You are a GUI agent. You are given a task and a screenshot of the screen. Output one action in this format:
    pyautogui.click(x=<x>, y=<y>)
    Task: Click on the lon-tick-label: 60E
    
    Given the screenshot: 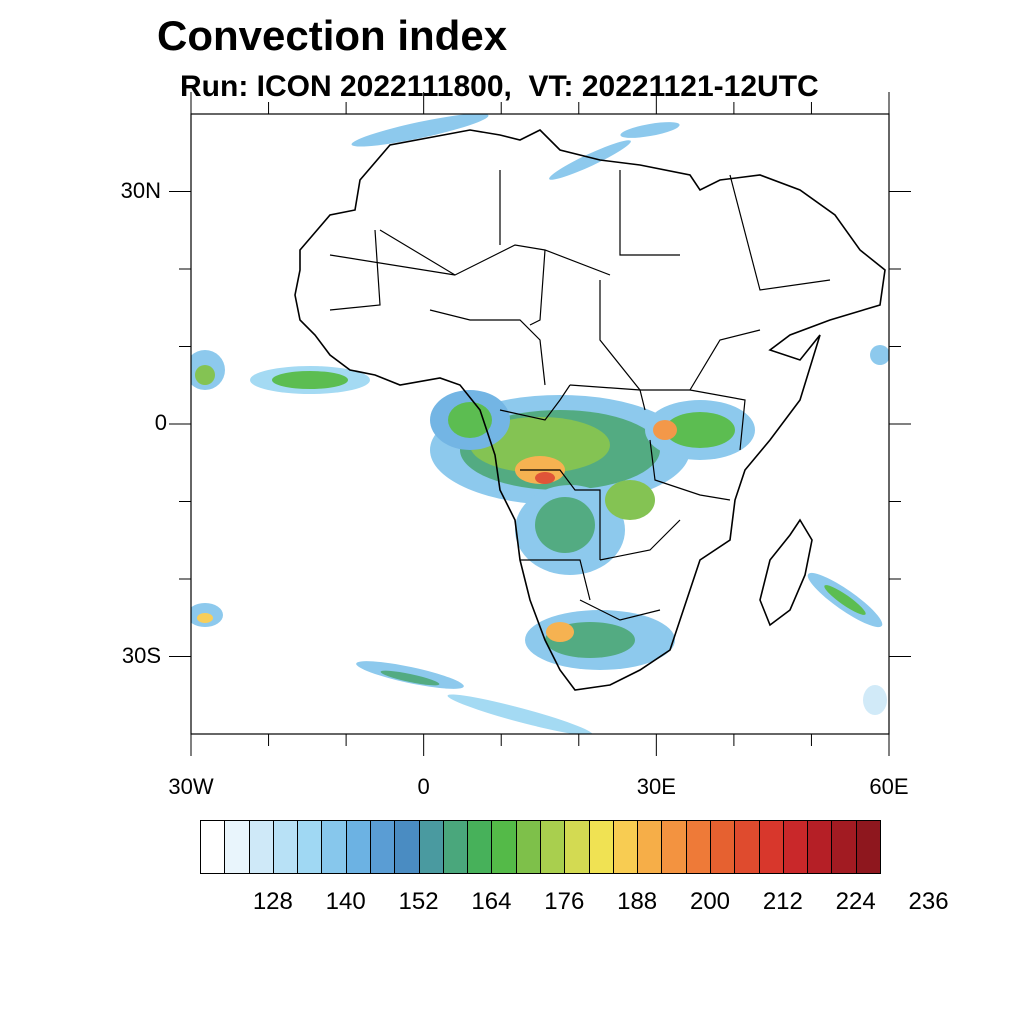 What is the action you would take?
    pyautogui.click(x=889, y=786)
    